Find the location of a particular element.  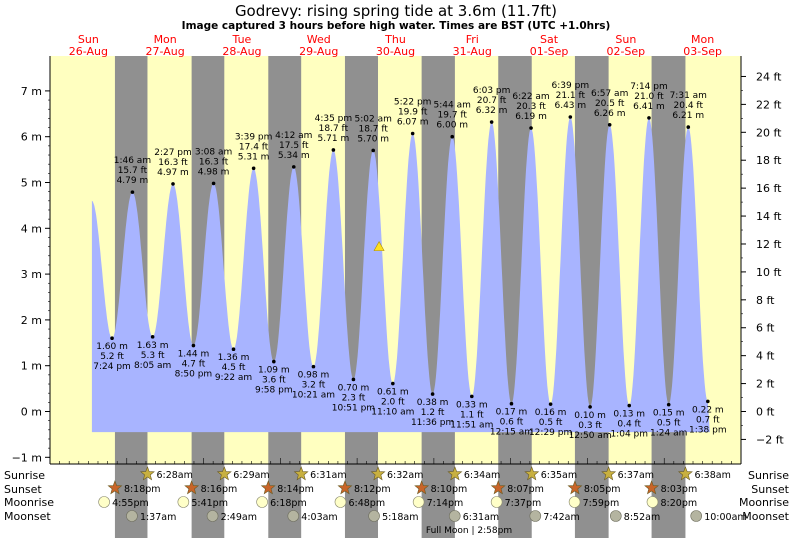

low-tide-feet: 2.3 ft is located at coordinates (354, 398).